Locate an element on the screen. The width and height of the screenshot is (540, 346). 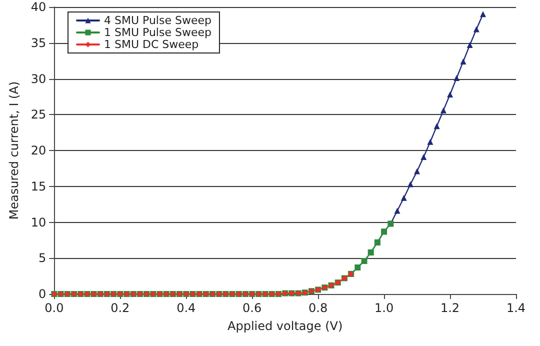
y-tick-label: 20 is located at coordinates (38, 151).